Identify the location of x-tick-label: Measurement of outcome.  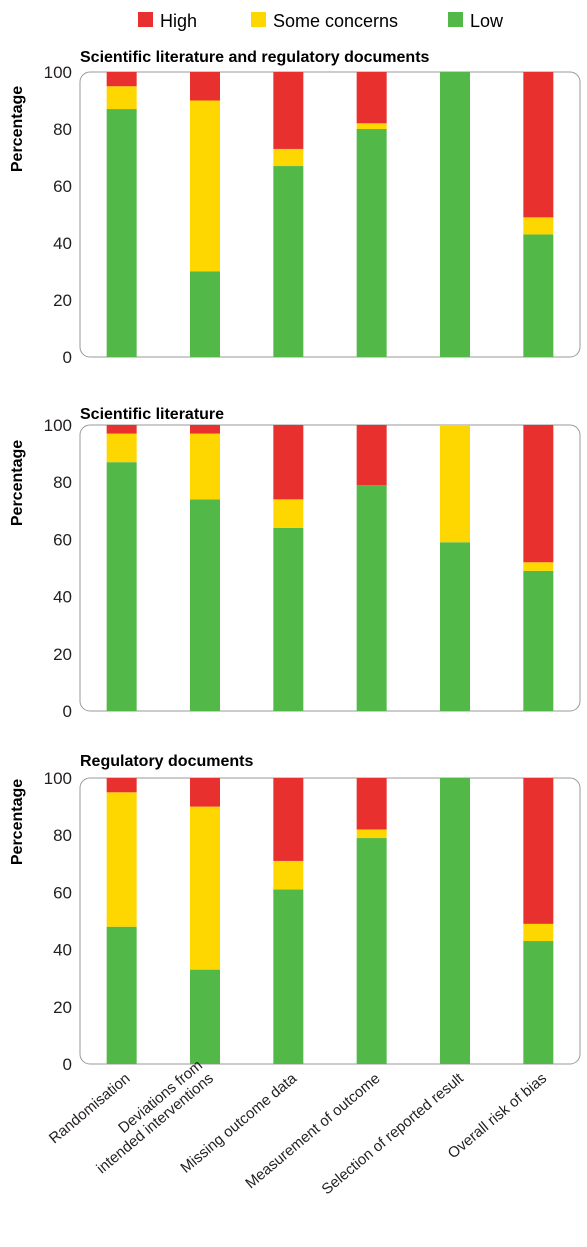
(312, 1131).